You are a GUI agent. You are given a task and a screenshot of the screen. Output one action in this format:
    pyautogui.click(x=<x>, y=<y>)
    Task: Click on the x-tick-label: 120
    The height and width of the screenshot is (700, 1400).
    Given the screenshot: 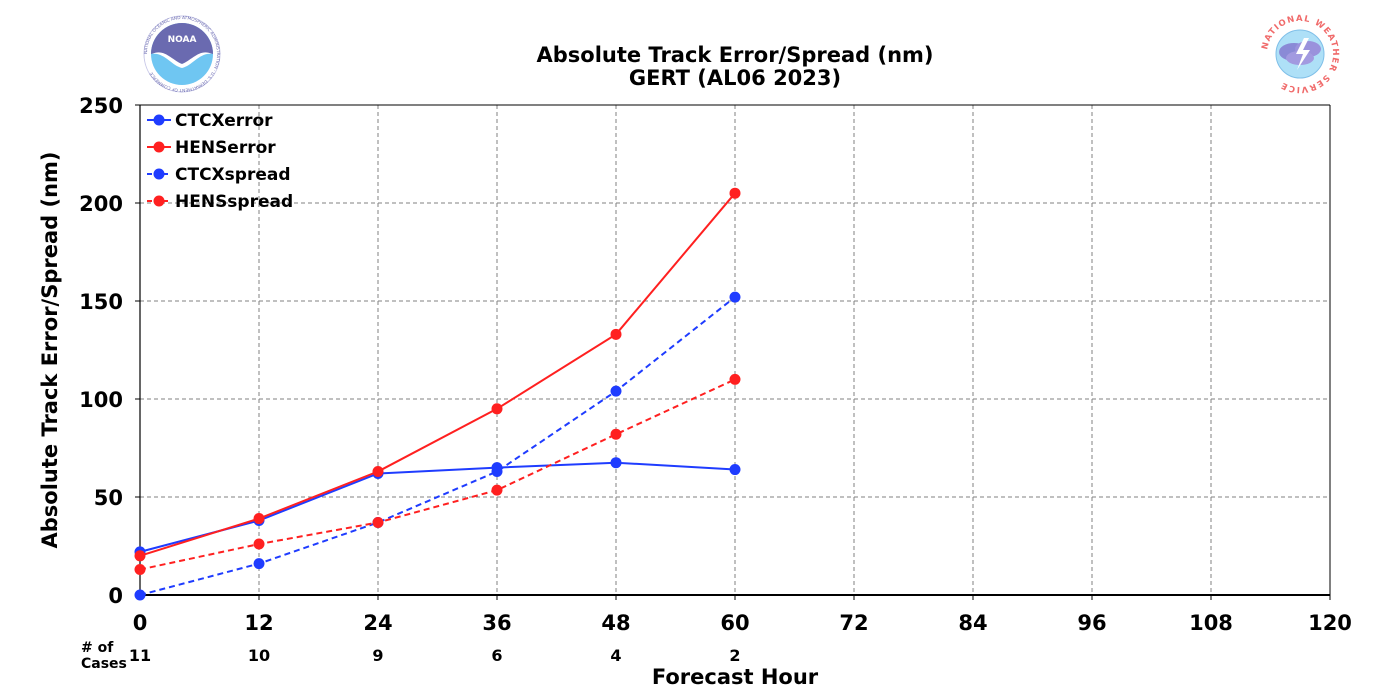 What is the action you would take?
    pyautogui.click(x=1330, y=623)
    